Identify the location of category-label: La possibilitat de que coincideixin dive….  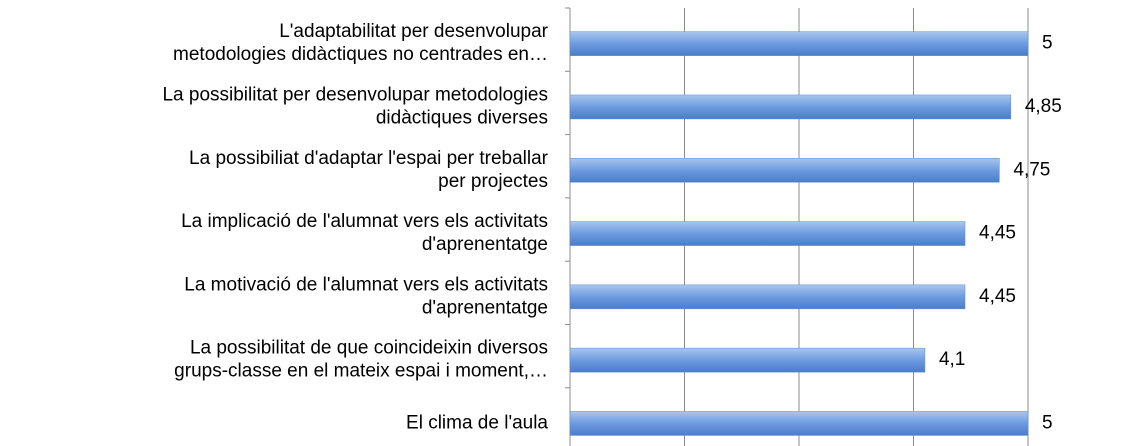
(361, 360).